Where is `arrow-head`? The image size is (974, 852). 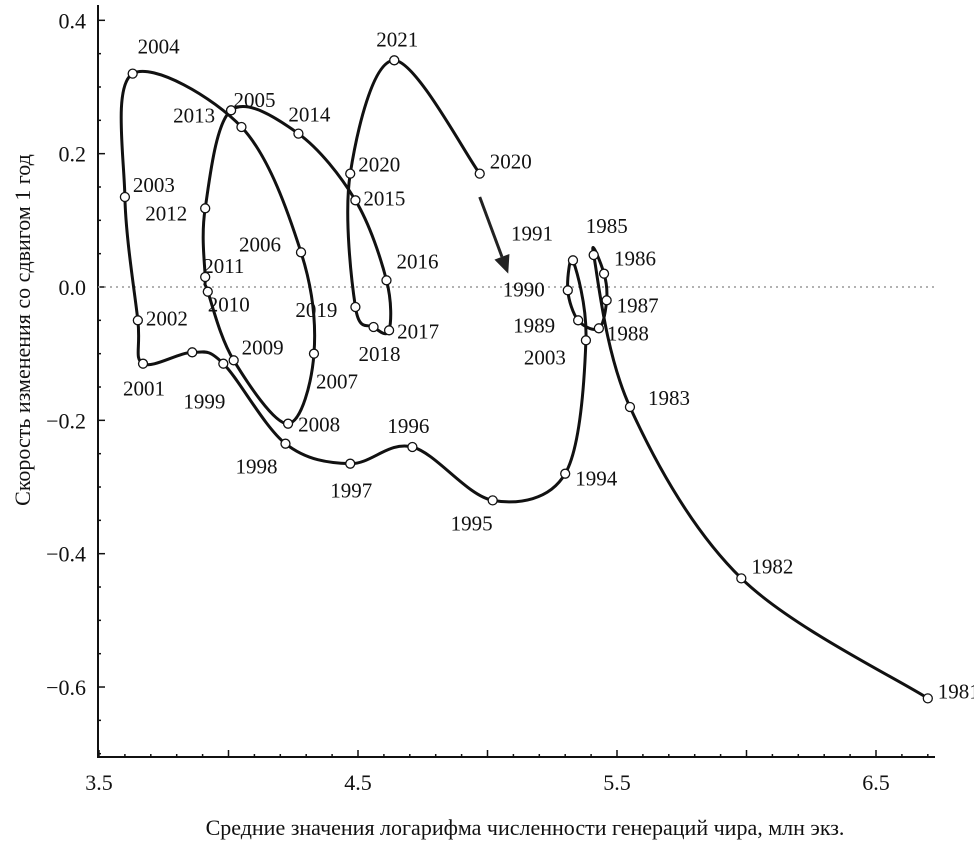
arrow-head is located at coordinates (502, 264).